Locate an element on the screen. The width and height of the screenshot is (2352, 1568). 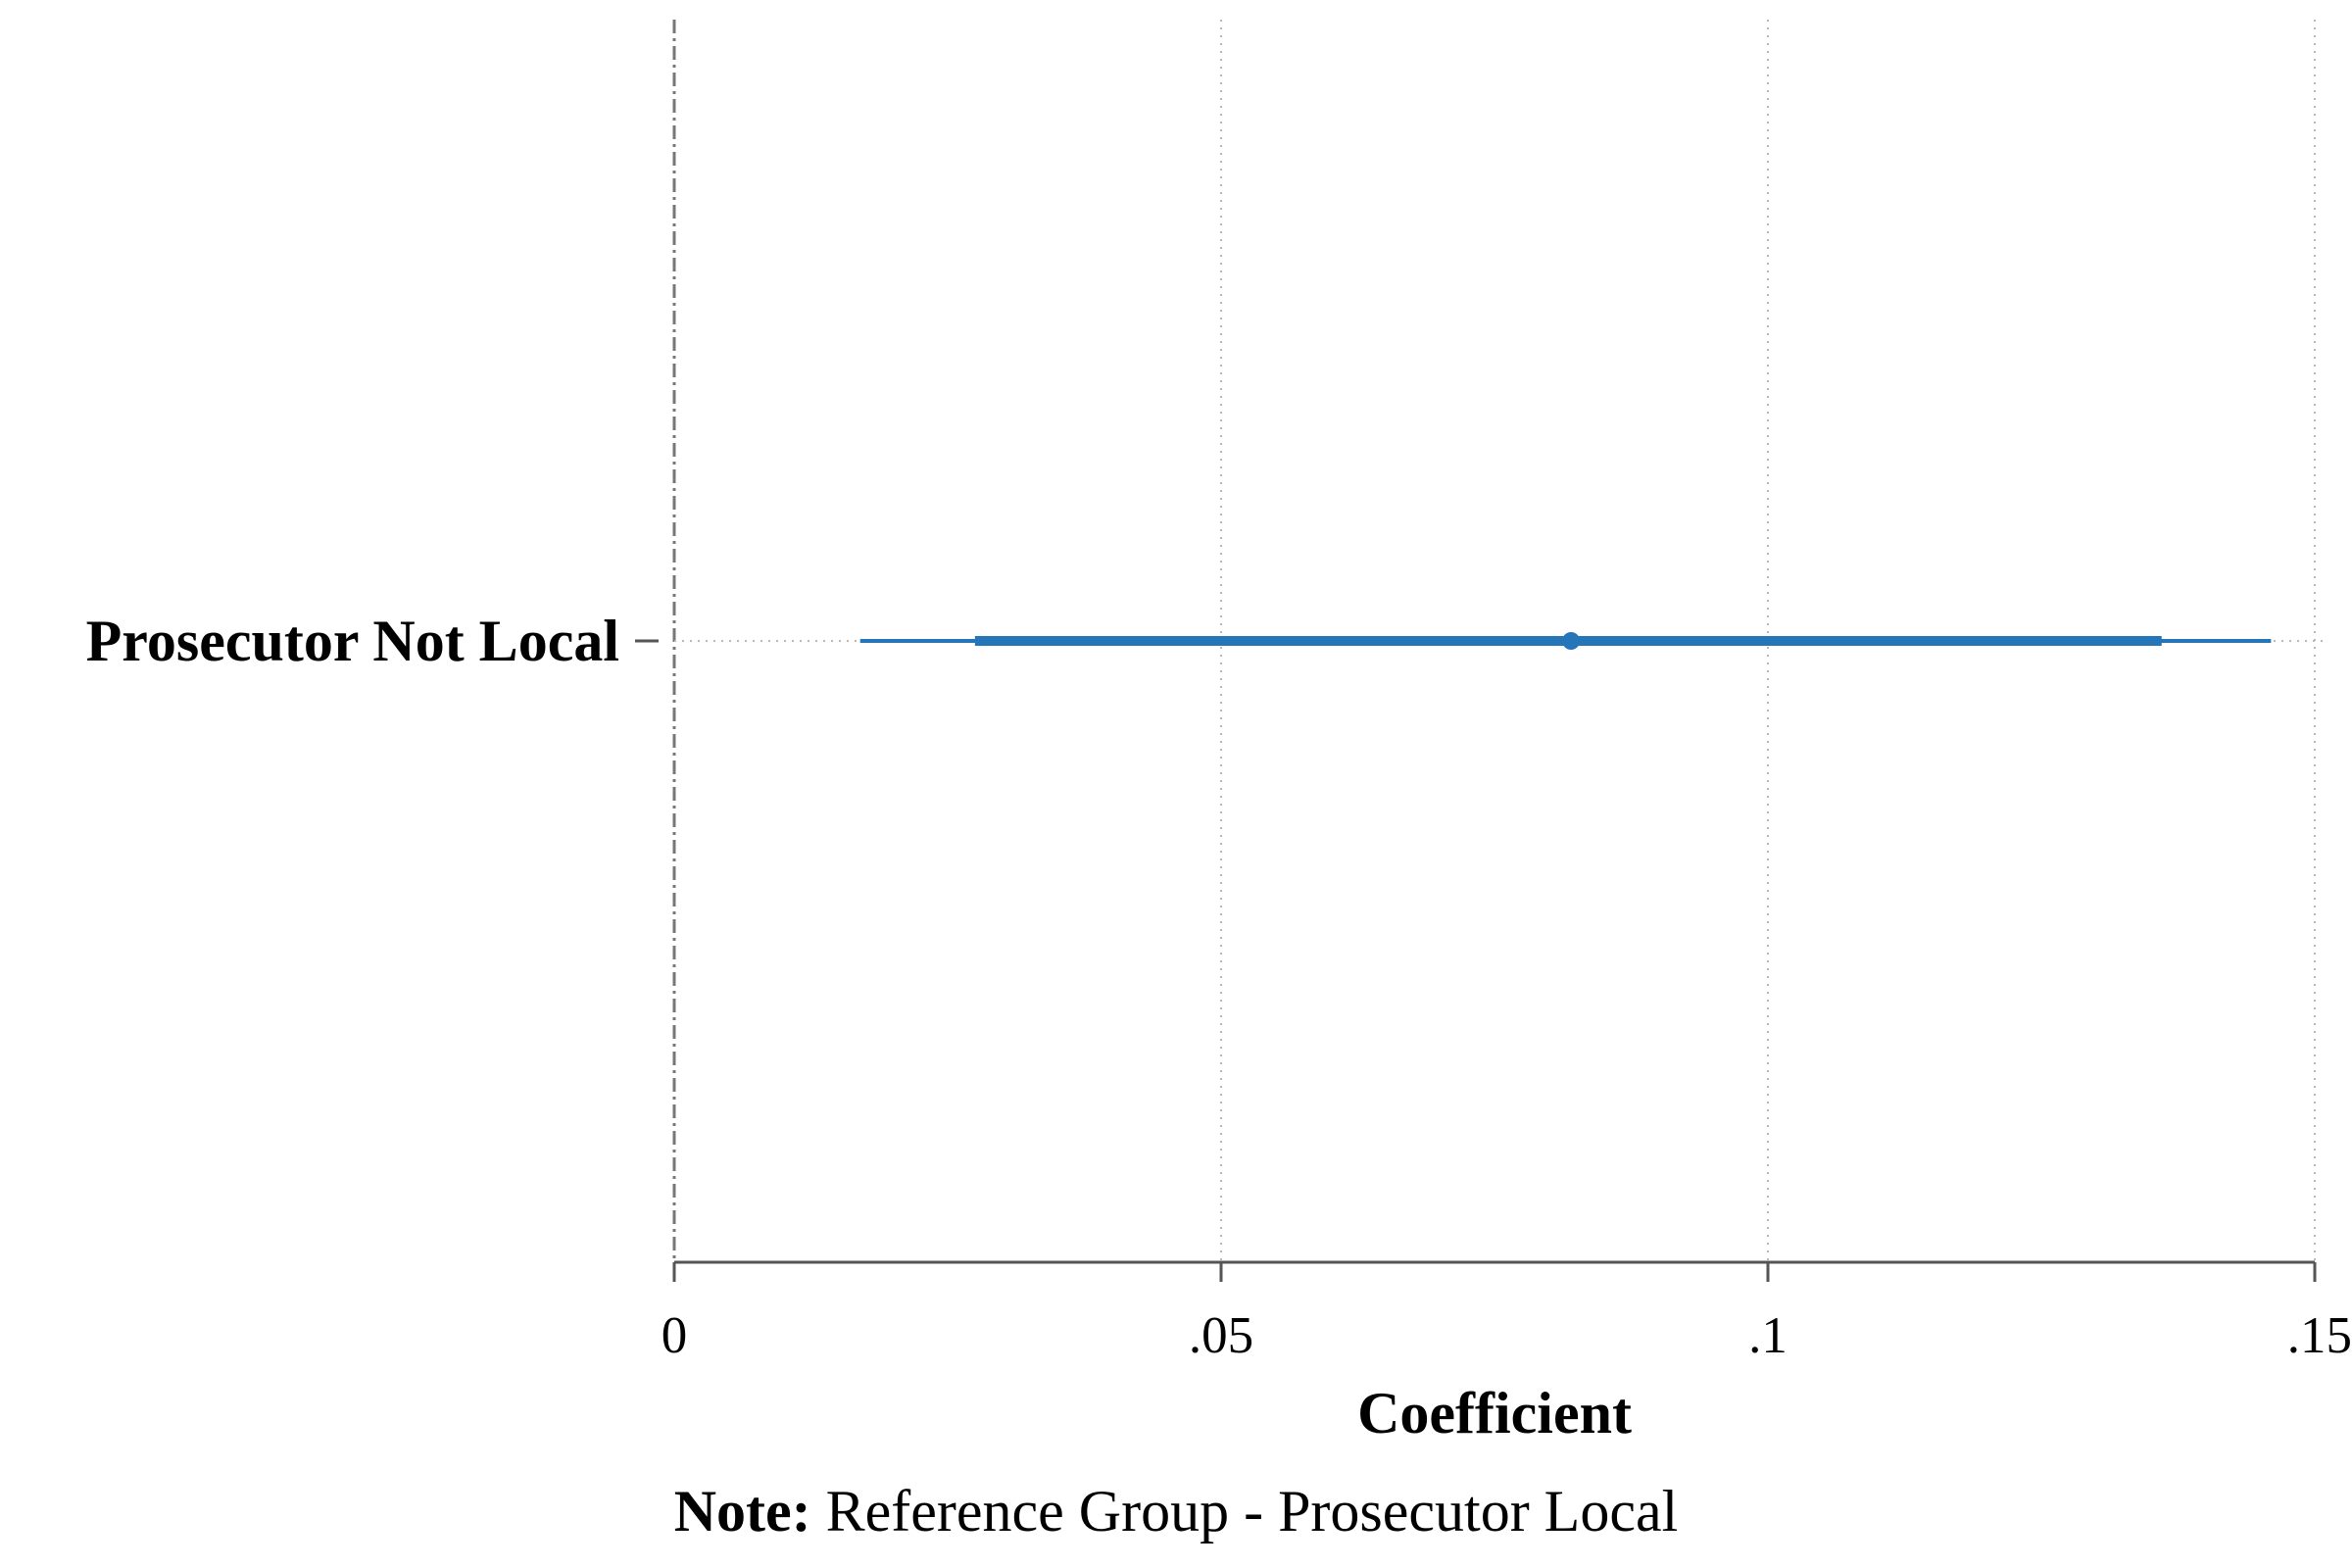
x-tick-label-2: .1 is located at coordinates (1768, 1335).